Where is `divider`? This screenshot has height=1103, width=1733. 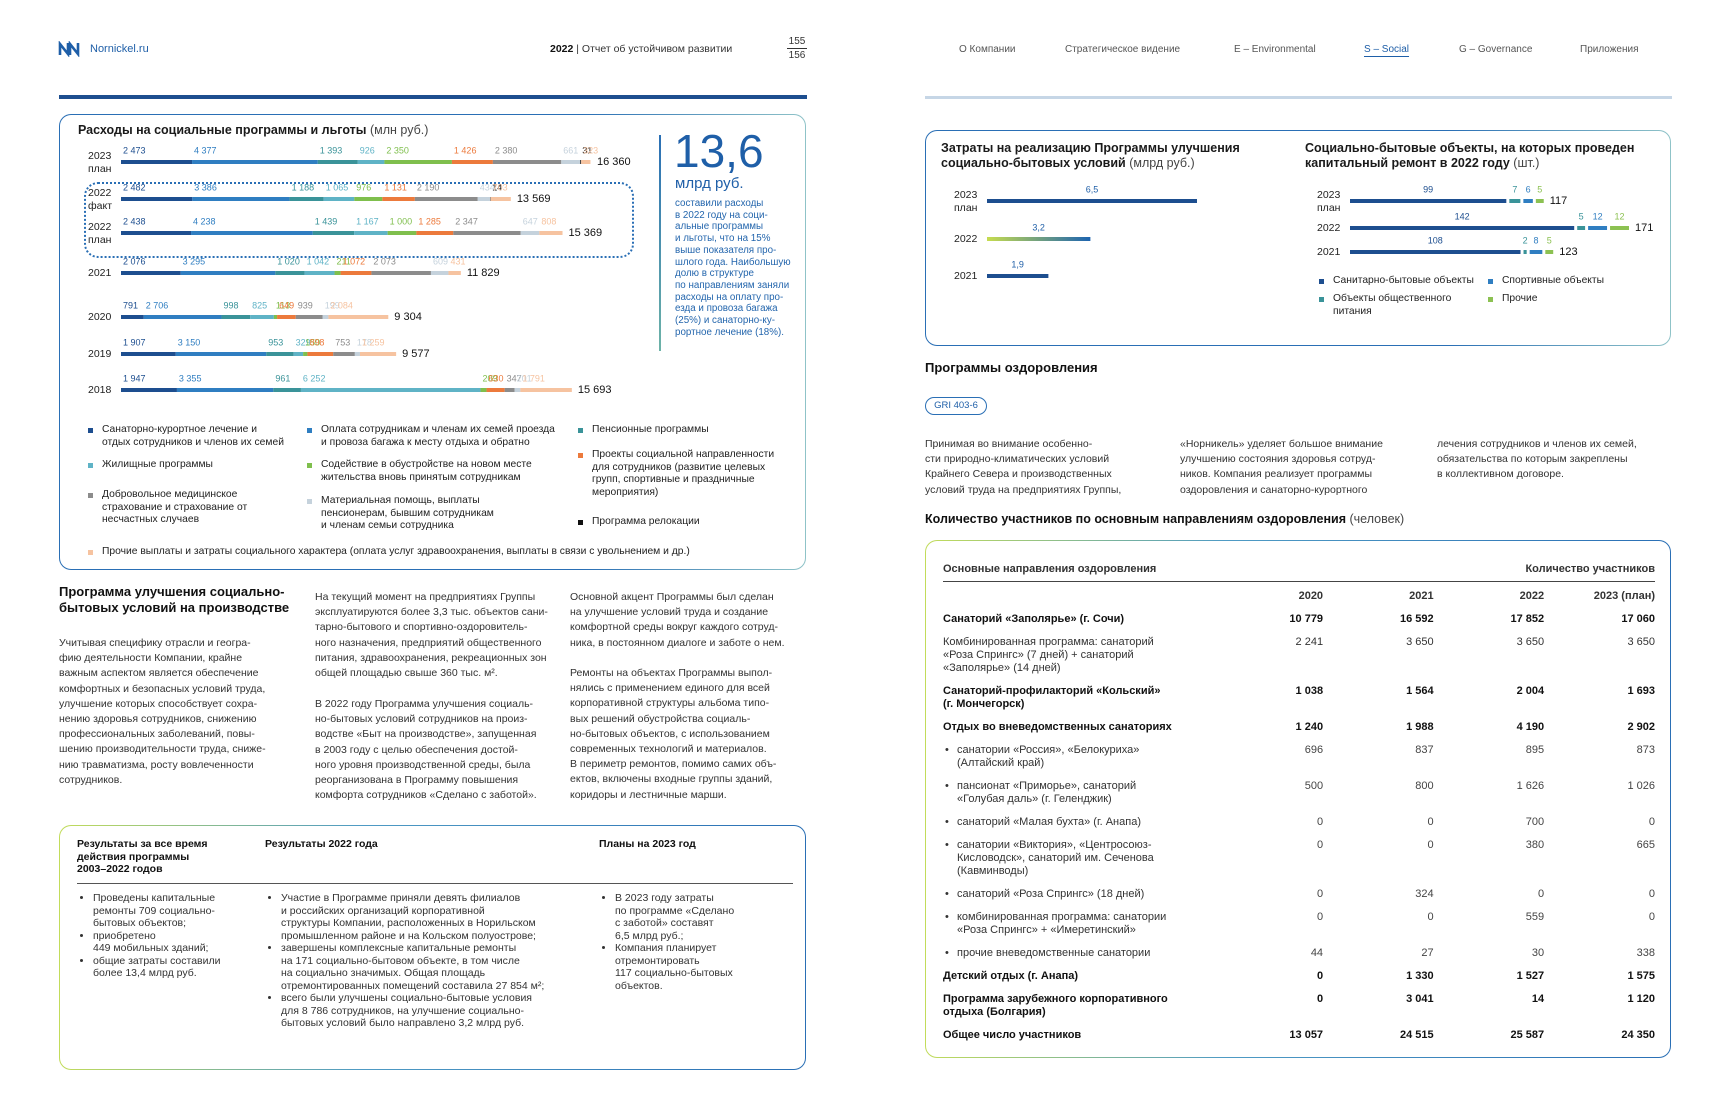 divider is located at coordinates (1298, 97).